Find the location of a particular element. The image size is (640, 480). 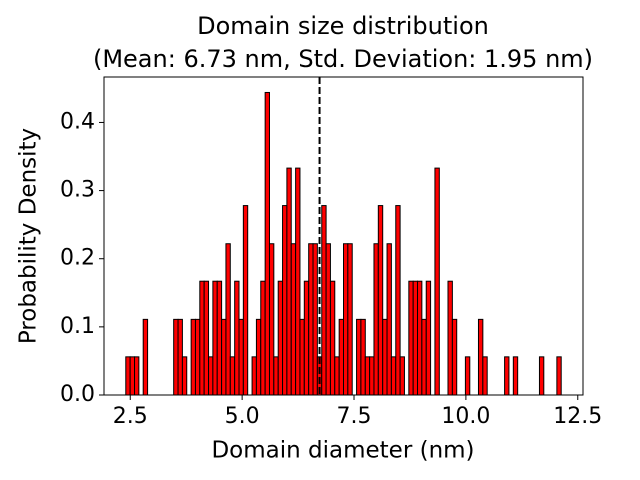

chart-subtitle: (Mean: 6.73 nm, Std. Deviation: 1.95 nm) is located at coordinates (343, 59).